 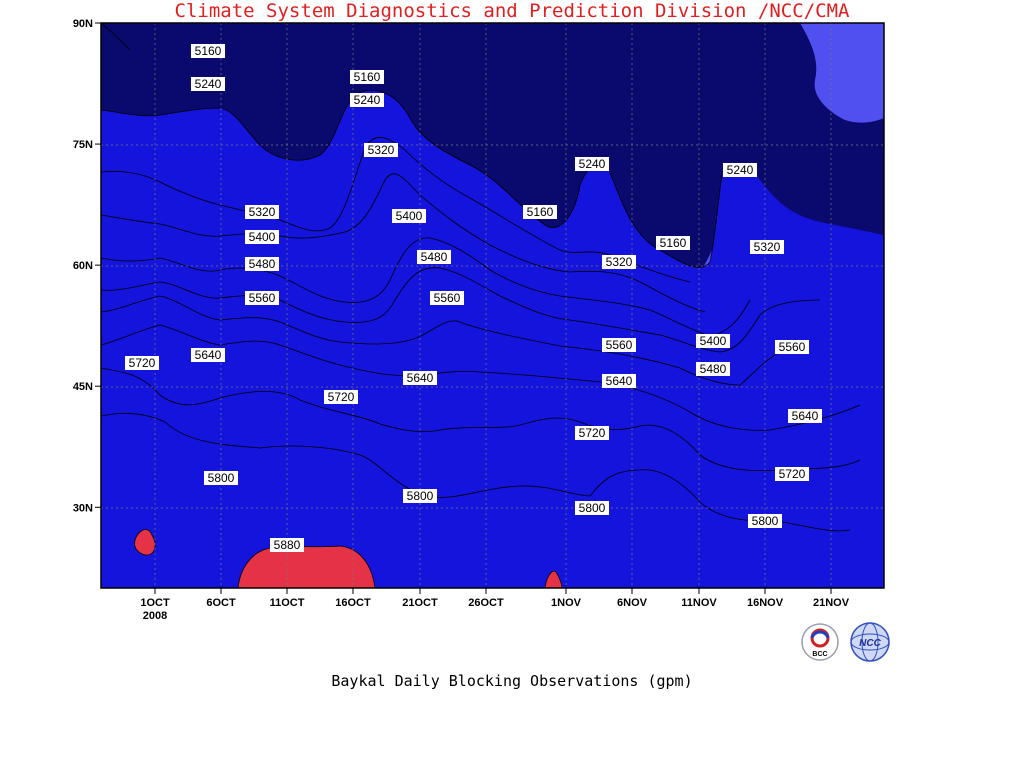 I want to click on x-tick-label: 11OCT, so click(x=287, y=603).